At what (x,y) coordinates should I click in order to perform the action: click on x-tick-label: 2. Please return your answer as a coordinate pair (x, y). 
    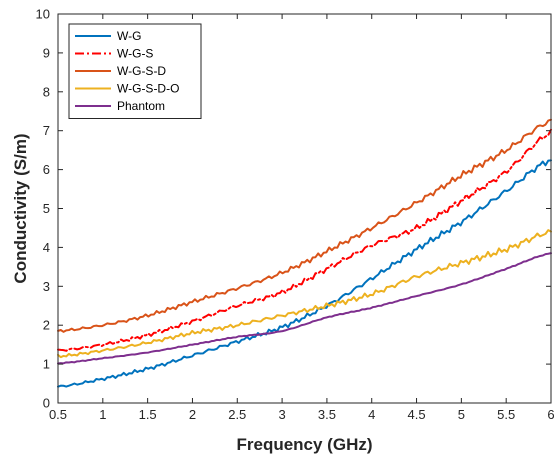
    Looking at the image, I should click on (192, 414).